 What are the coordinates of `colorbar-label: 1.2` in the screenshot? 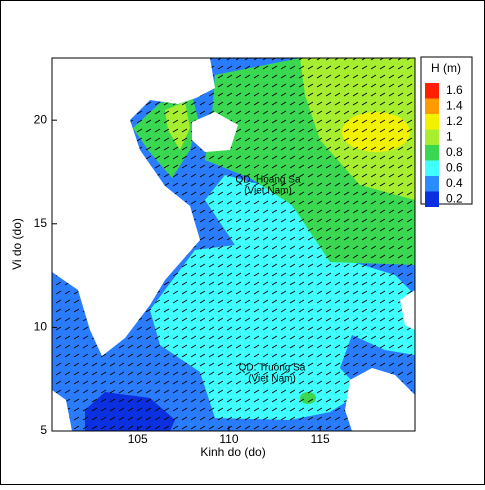 It's located at (454, 121).